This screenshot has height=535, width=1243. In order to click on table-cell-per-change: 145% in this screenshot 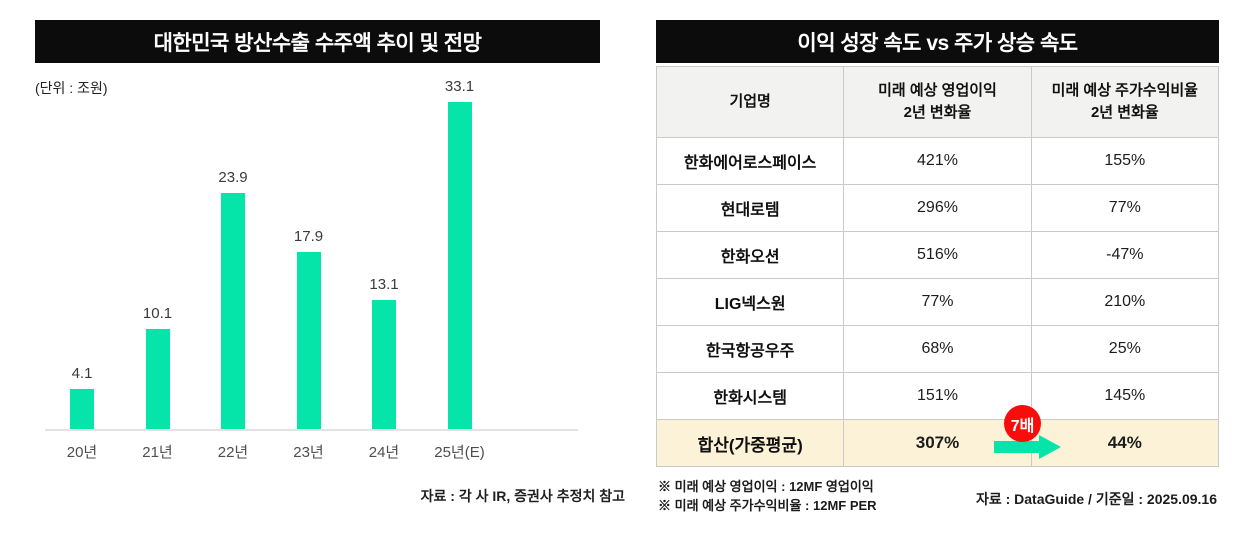, I will do `click(1125, 396)`.